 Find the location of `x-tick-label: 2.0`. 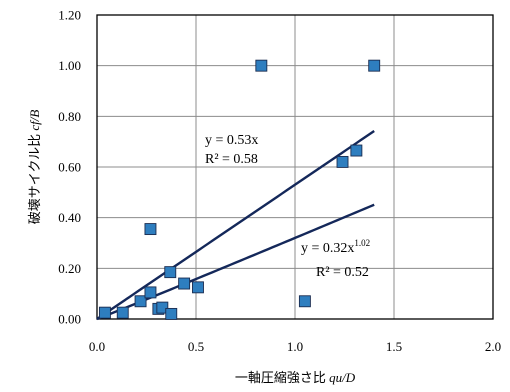

x-tick-label: 2.0 is located at coordinates (493, 346).